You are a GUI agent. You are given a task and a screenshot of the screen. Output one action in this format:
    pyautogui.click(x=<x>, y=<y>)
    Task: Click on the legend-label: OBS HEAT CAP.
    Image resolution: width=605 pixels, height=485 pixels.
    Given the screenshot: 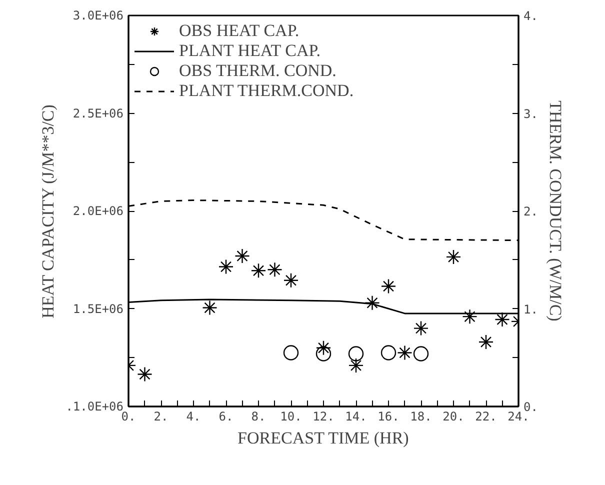 What is the action you would take?
    pyautogui.click(x=239, y=31)
    